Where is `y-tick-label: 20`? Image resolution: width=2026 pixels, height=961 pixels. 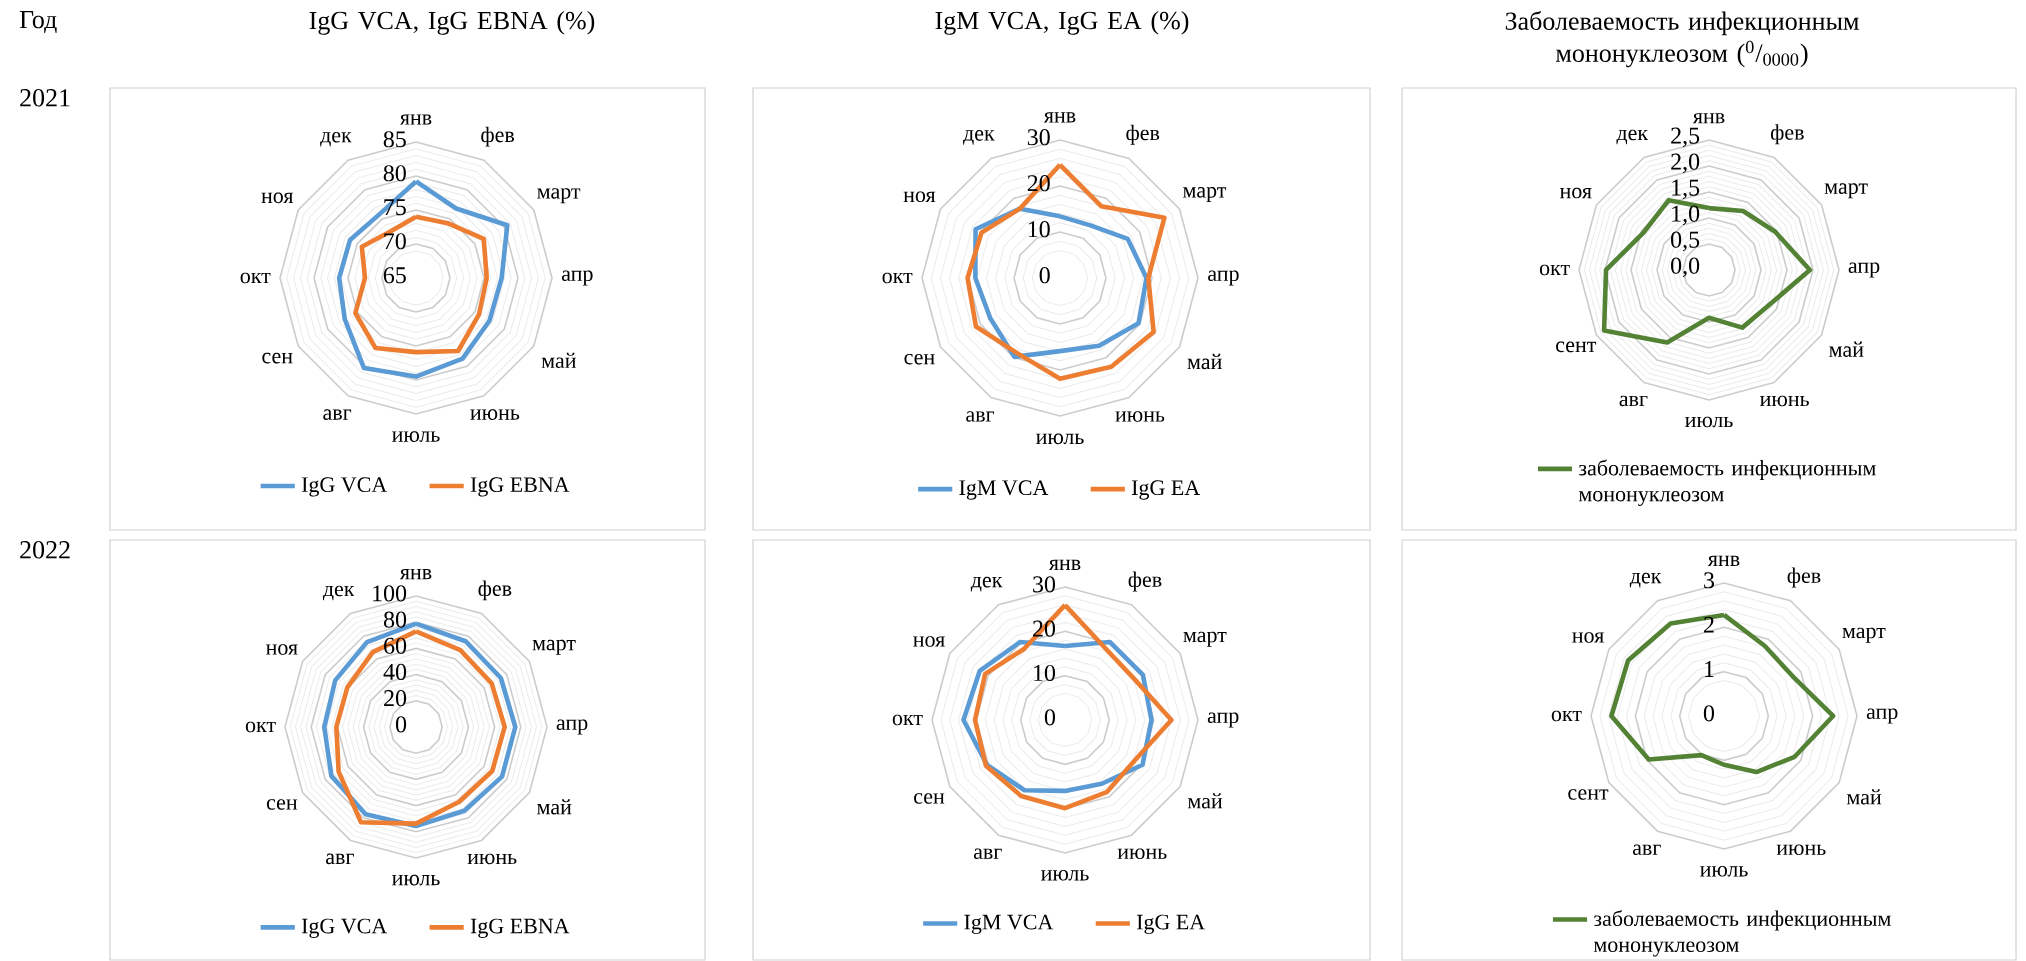 y-tick-label: 20 is located at coordinates (395, 698).